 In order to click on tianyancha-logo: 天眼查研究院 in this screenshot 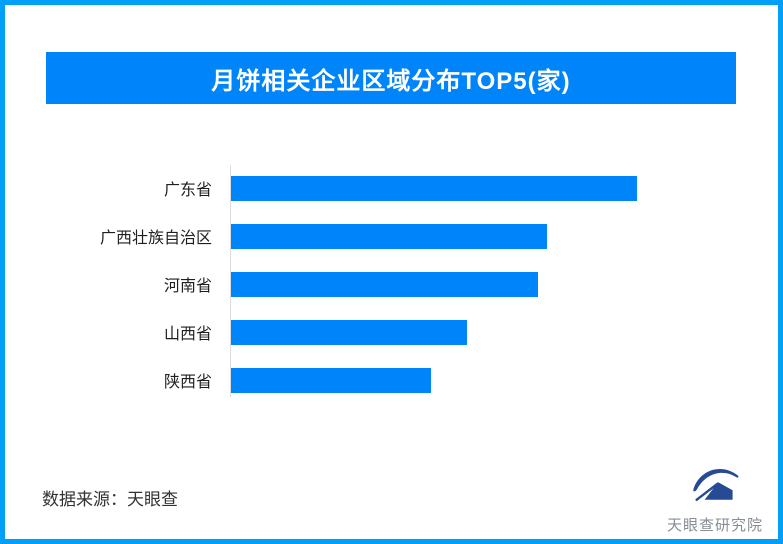, I will do `click(715, 498)`.